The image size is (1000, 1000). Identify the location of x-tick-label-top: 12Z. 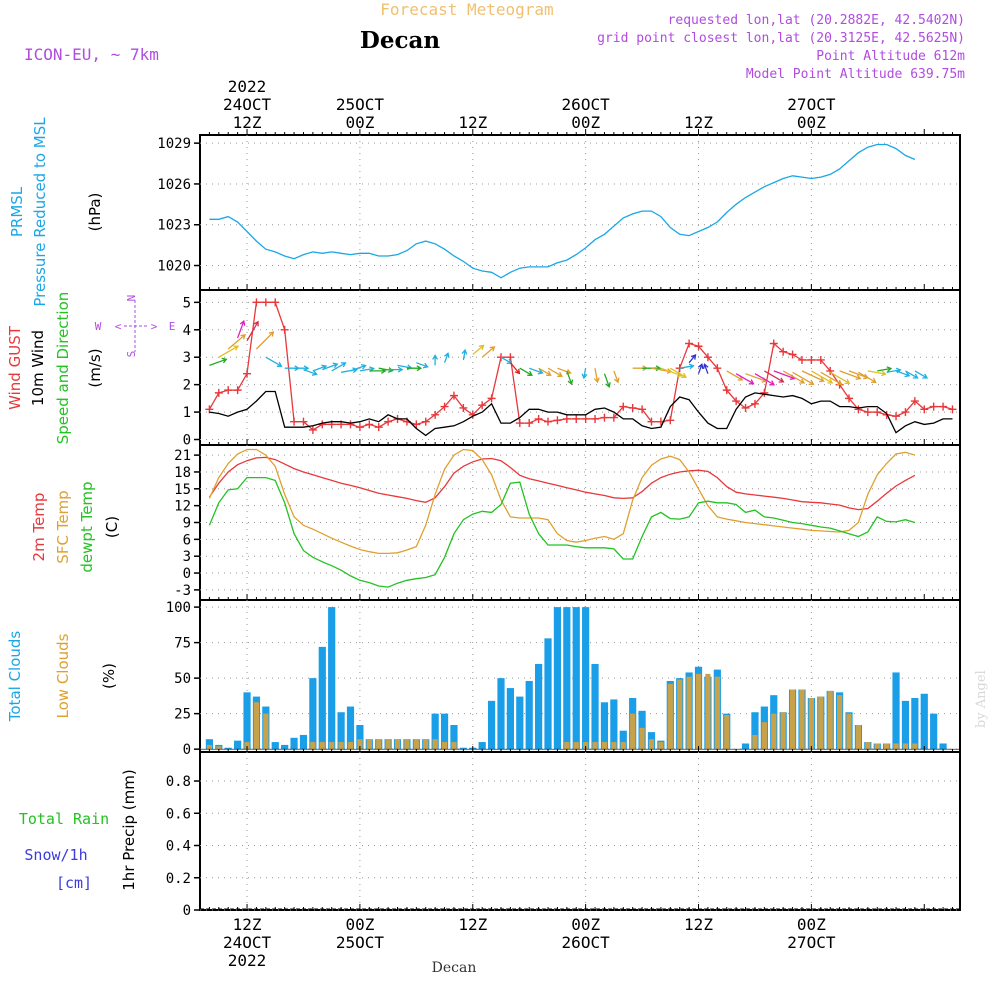
(698, 122).